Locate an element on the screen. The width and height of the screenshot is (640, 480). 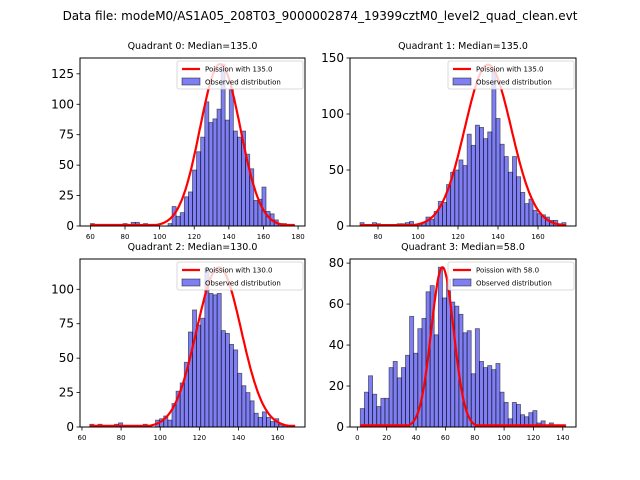
x-tick-label: 60 is located at coordinates (445, 438).